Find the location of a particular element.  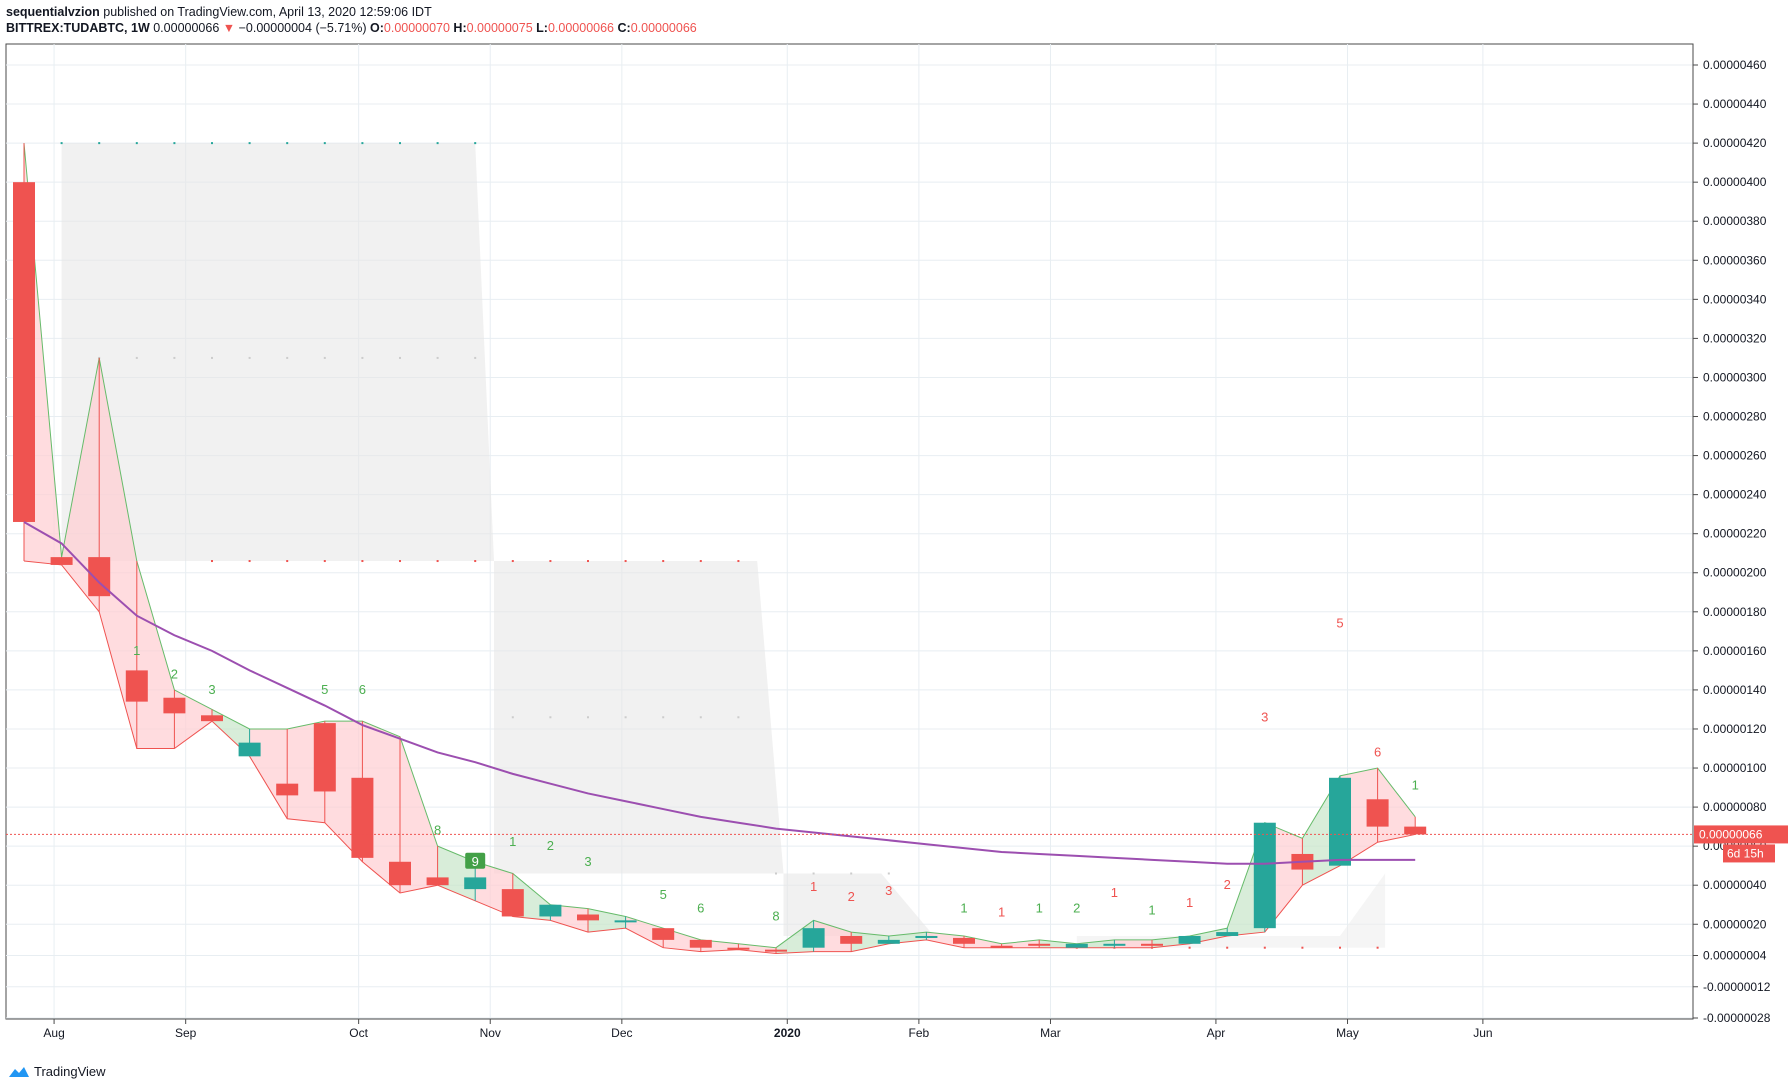

td-zone is located at coordinates (858, 904).